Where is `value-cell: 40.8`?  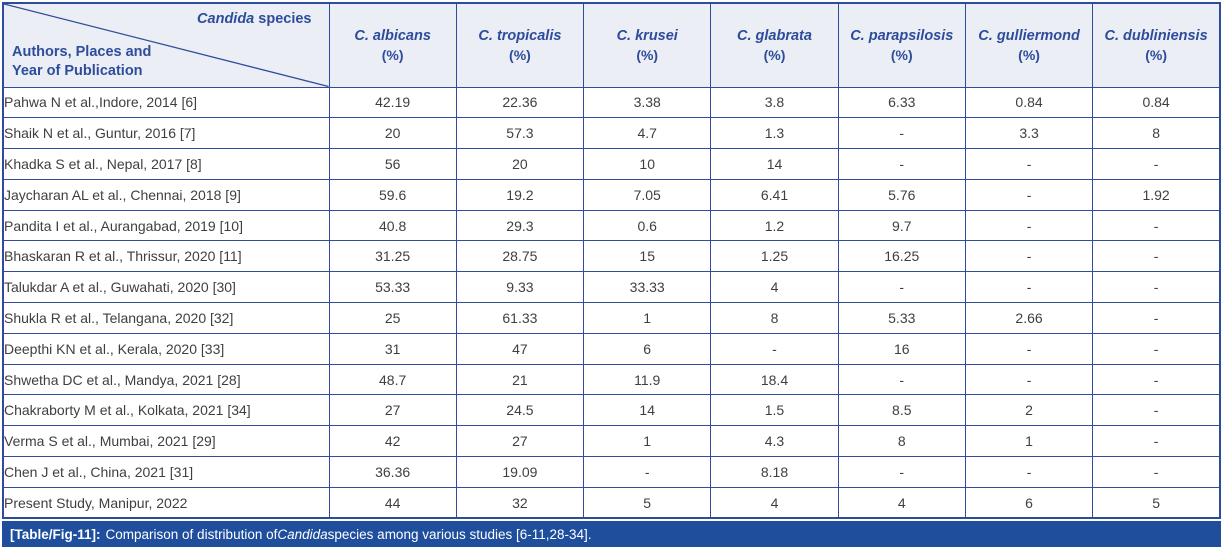 value-cell: 40.8 is located at coordinates (392, 225).